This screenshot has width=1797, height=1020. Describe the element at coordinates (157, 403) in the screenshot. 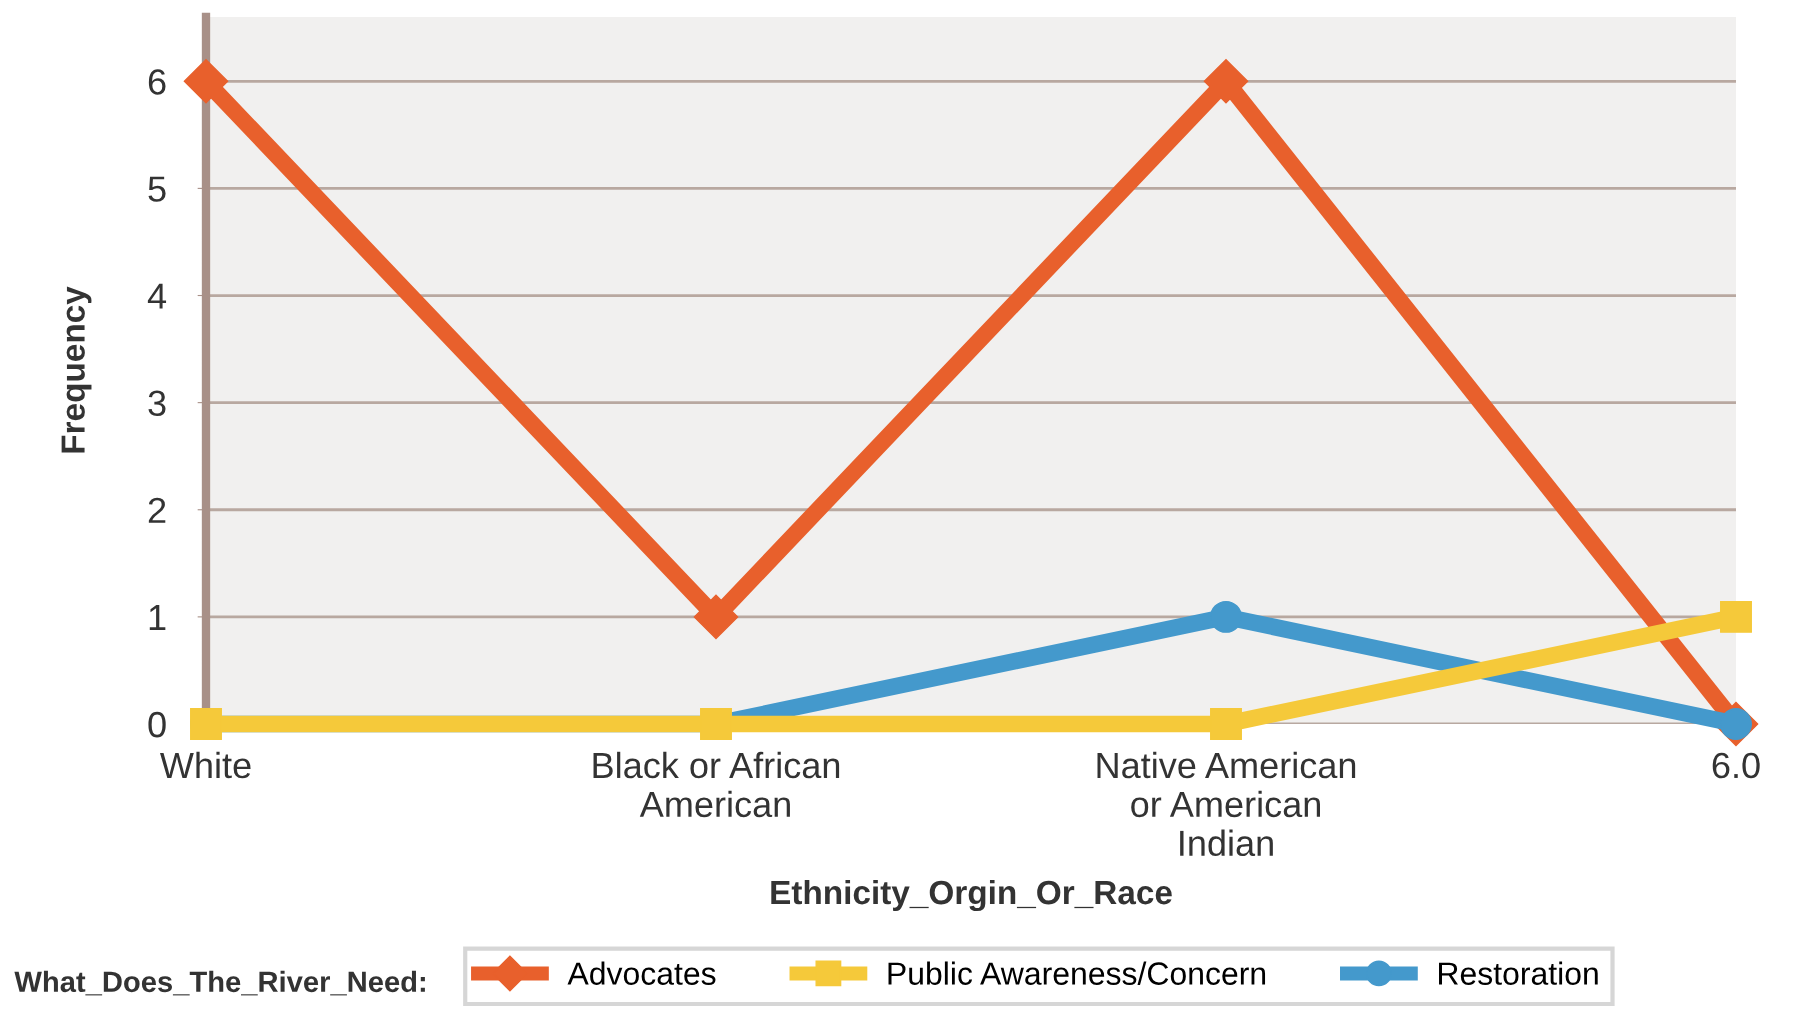

I see `y-tick-label: 3` at that location.